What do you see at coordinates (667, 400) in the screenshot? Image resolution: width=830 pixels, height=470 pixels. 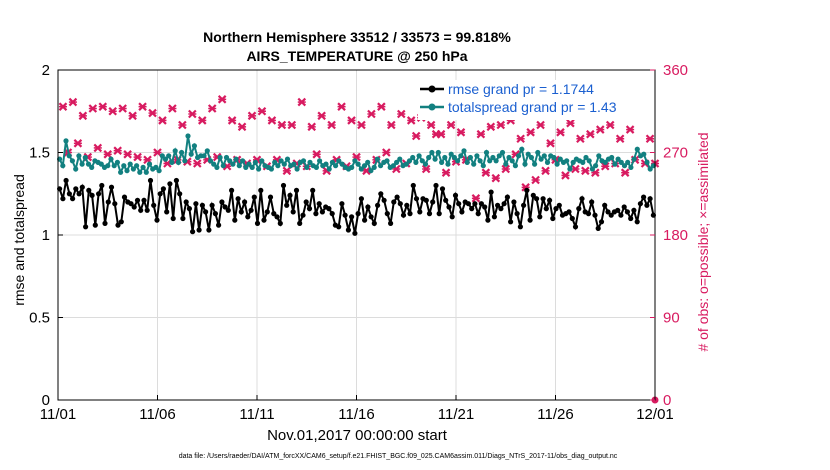 I see `y-tick-label-right: 0` at bounding box center [667, 400].